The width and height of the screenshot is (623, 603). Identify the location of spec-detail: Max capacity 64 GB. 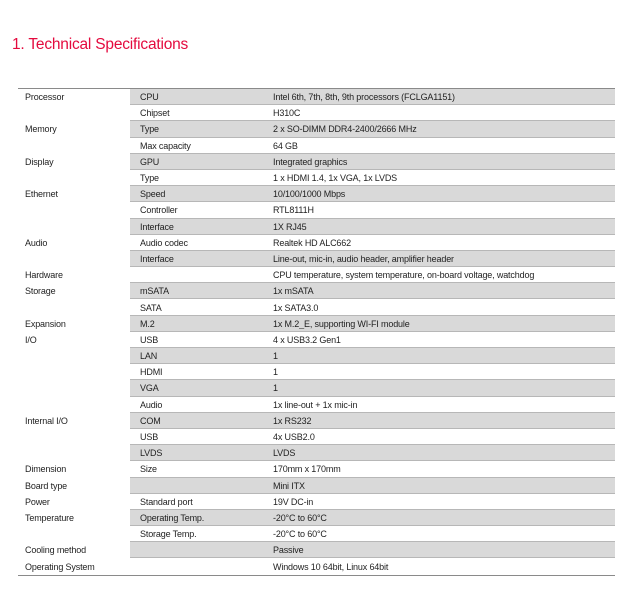
(372, 145).